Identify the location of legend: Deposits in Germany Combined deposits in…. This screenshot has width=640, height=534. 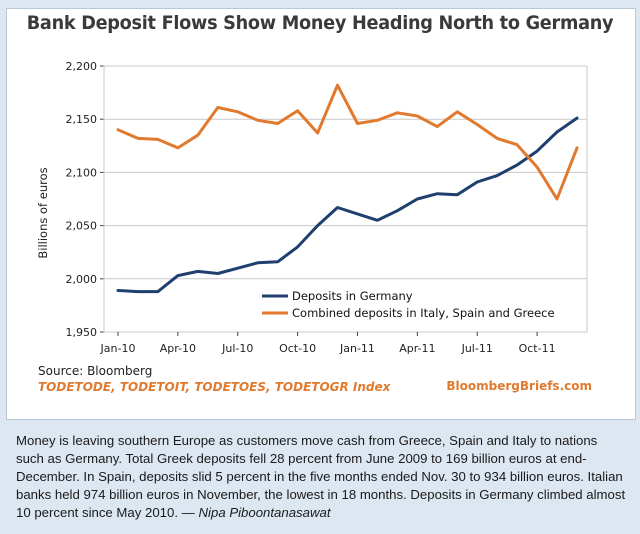
(408, 304).